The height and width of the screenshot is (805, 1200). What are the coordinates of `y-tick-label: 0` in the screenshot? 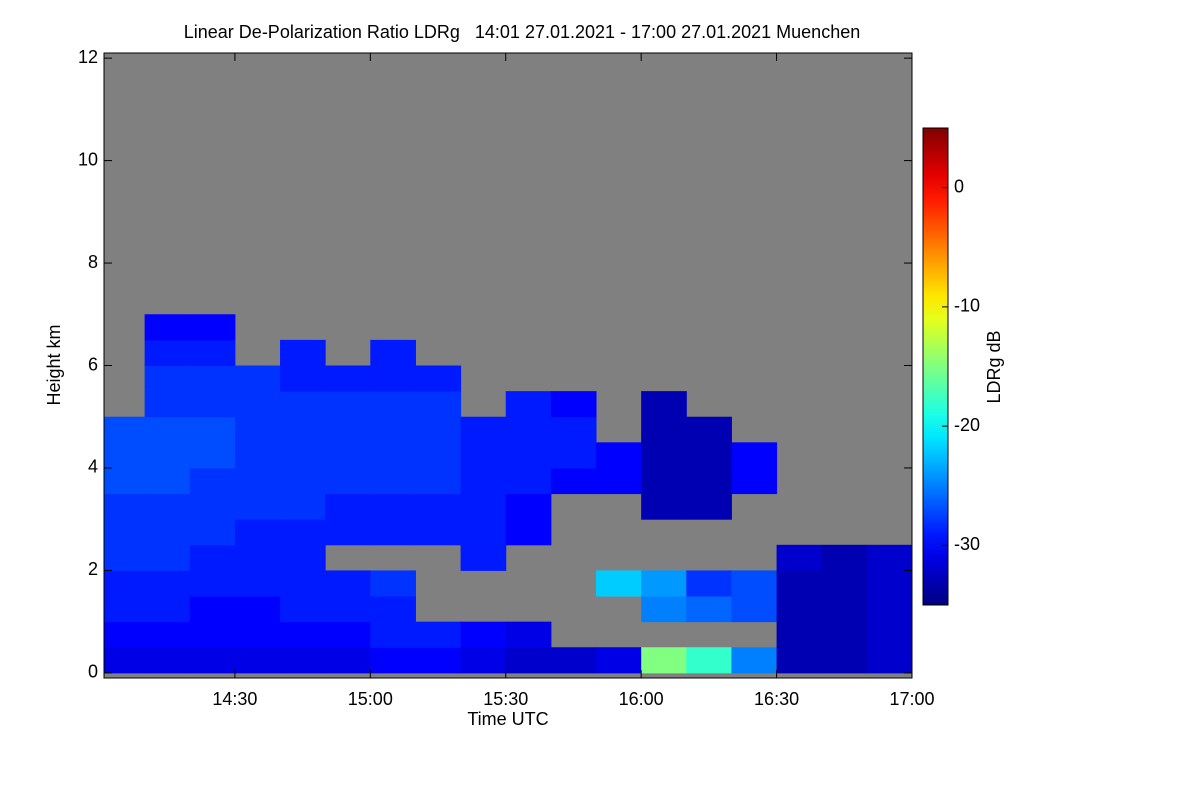 It's located at (93, 672).